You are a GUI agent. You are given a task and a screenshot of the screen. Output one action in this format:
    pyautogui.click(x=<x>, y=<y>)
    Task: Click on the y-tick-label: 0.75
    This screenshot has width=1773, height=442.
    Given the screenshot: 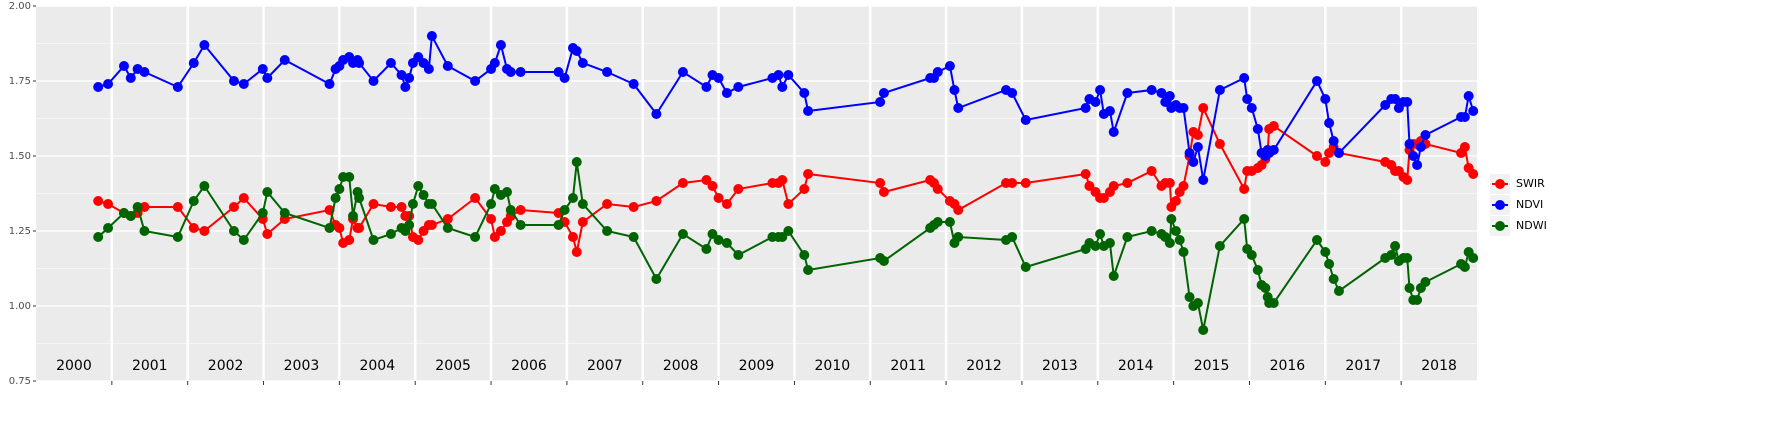 What is the action you would take?
    pyautogui.click(x=20, y=381)
    